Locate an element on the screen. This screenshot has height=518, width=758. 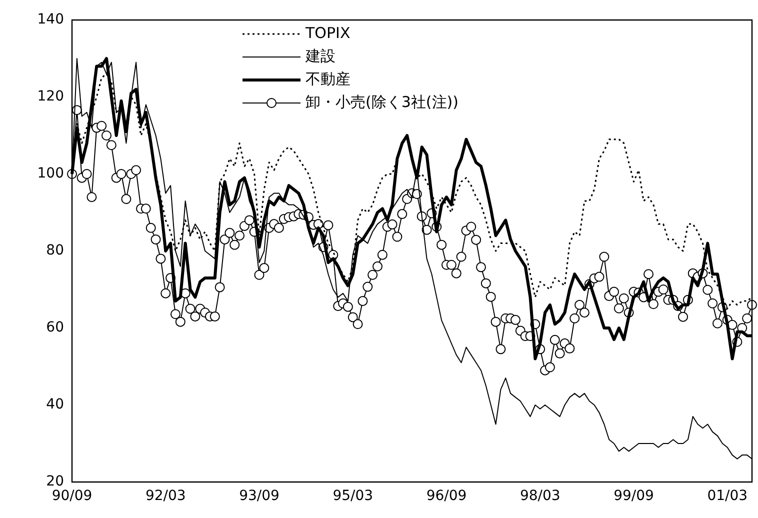
x-tick-label: 99/09 is located at coordinates (634, 496).